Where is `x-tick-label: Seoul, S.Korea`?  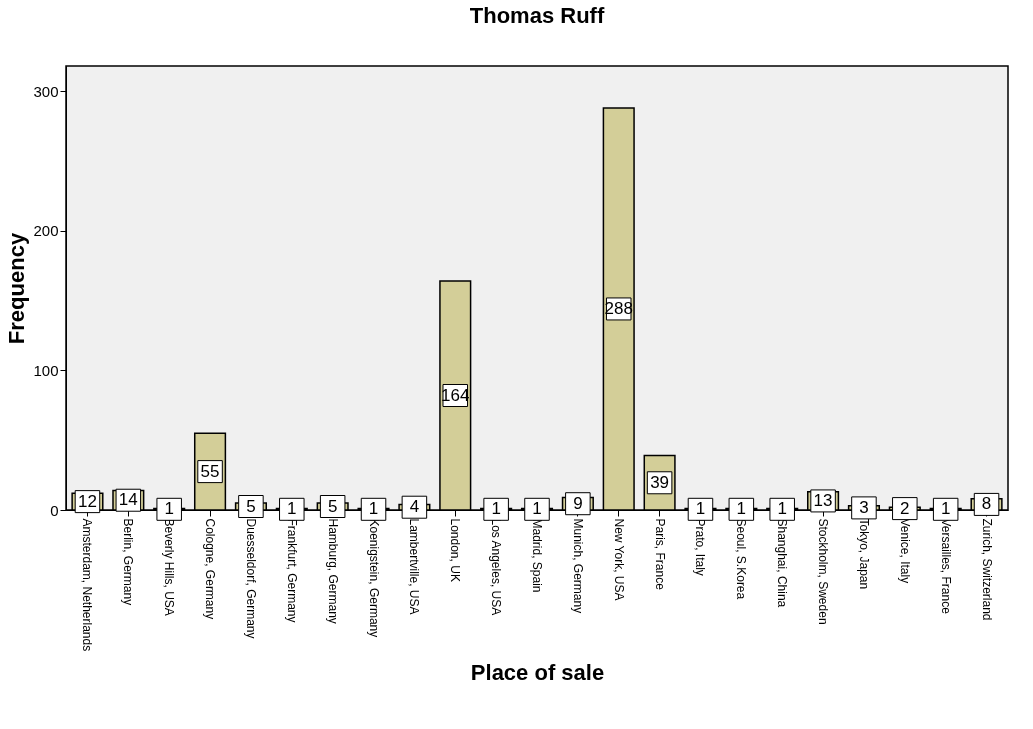
x-tick-label: Seoul, S.Korea is located at coordinates (741, 559).